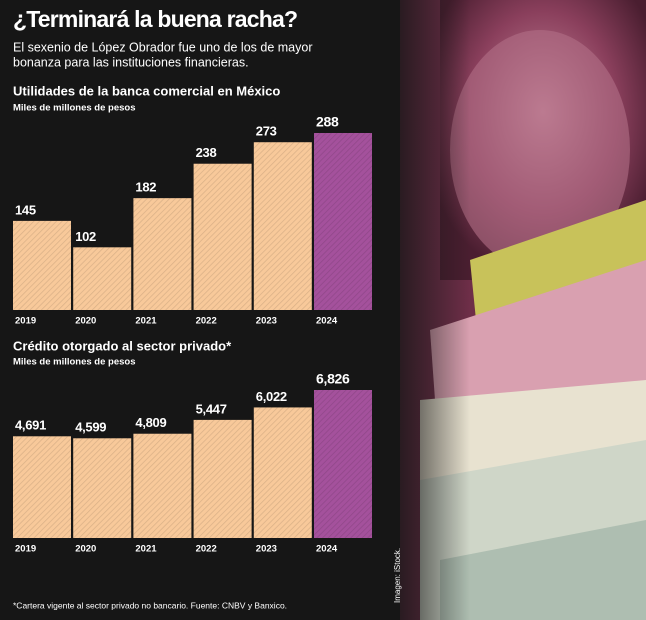  I want to click on value-label: 5,447, so click(211, 408).